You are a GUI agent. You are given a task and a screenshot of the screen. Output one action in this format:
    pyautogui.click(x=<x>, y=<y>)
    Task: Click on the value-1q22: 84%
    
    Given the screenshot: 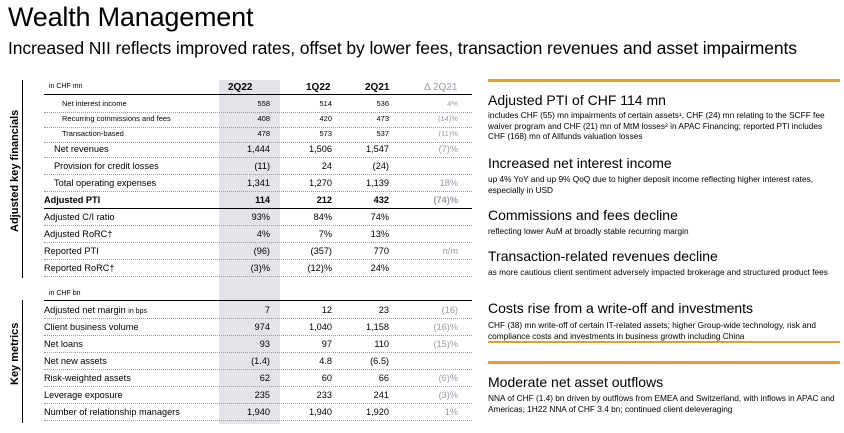 What is the action you would take?
    pyautogui.click(x=322, y=217)
    